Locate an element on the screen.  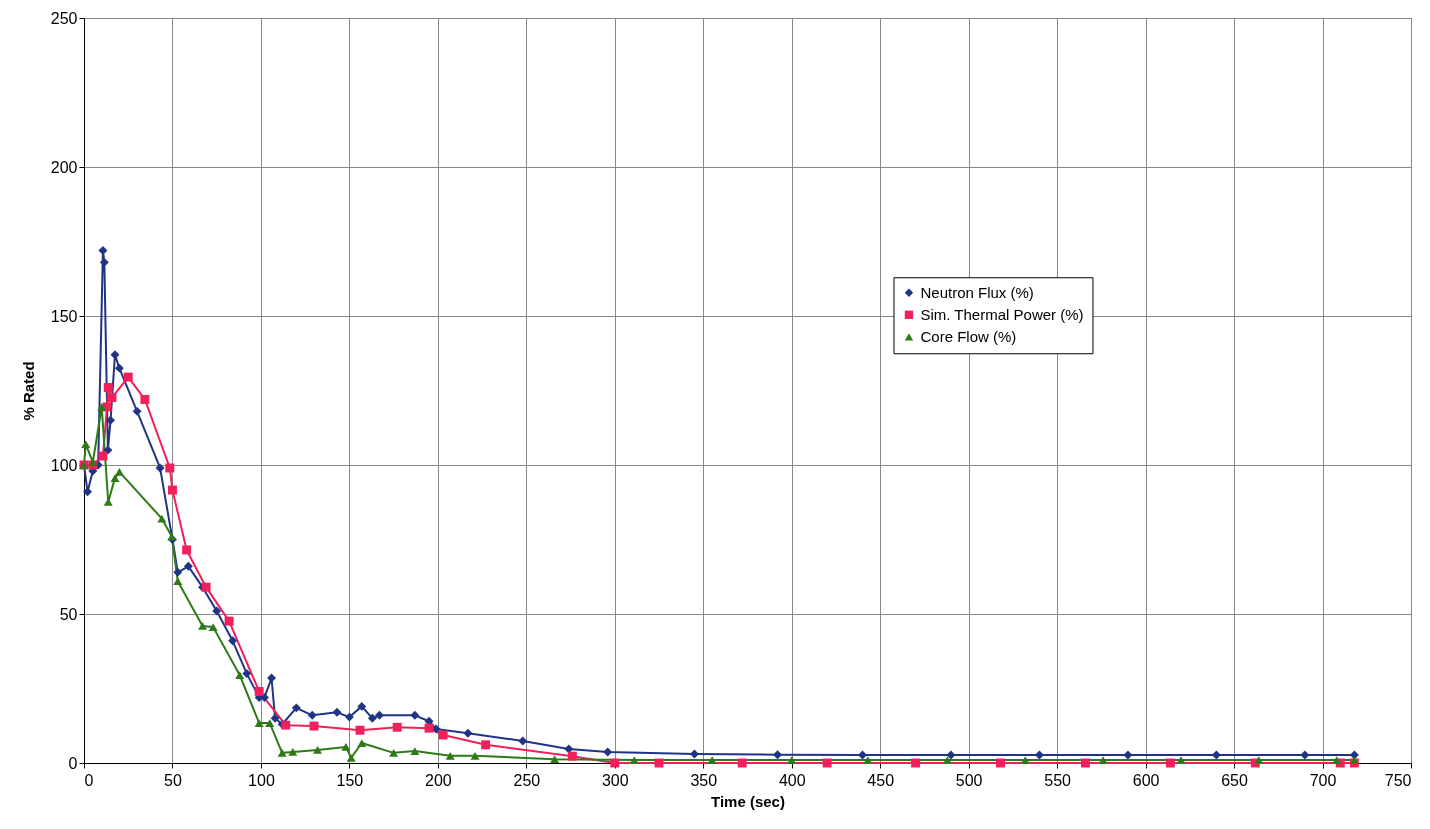
x-tick-label: 600 is located at coordinates (1146, 780).